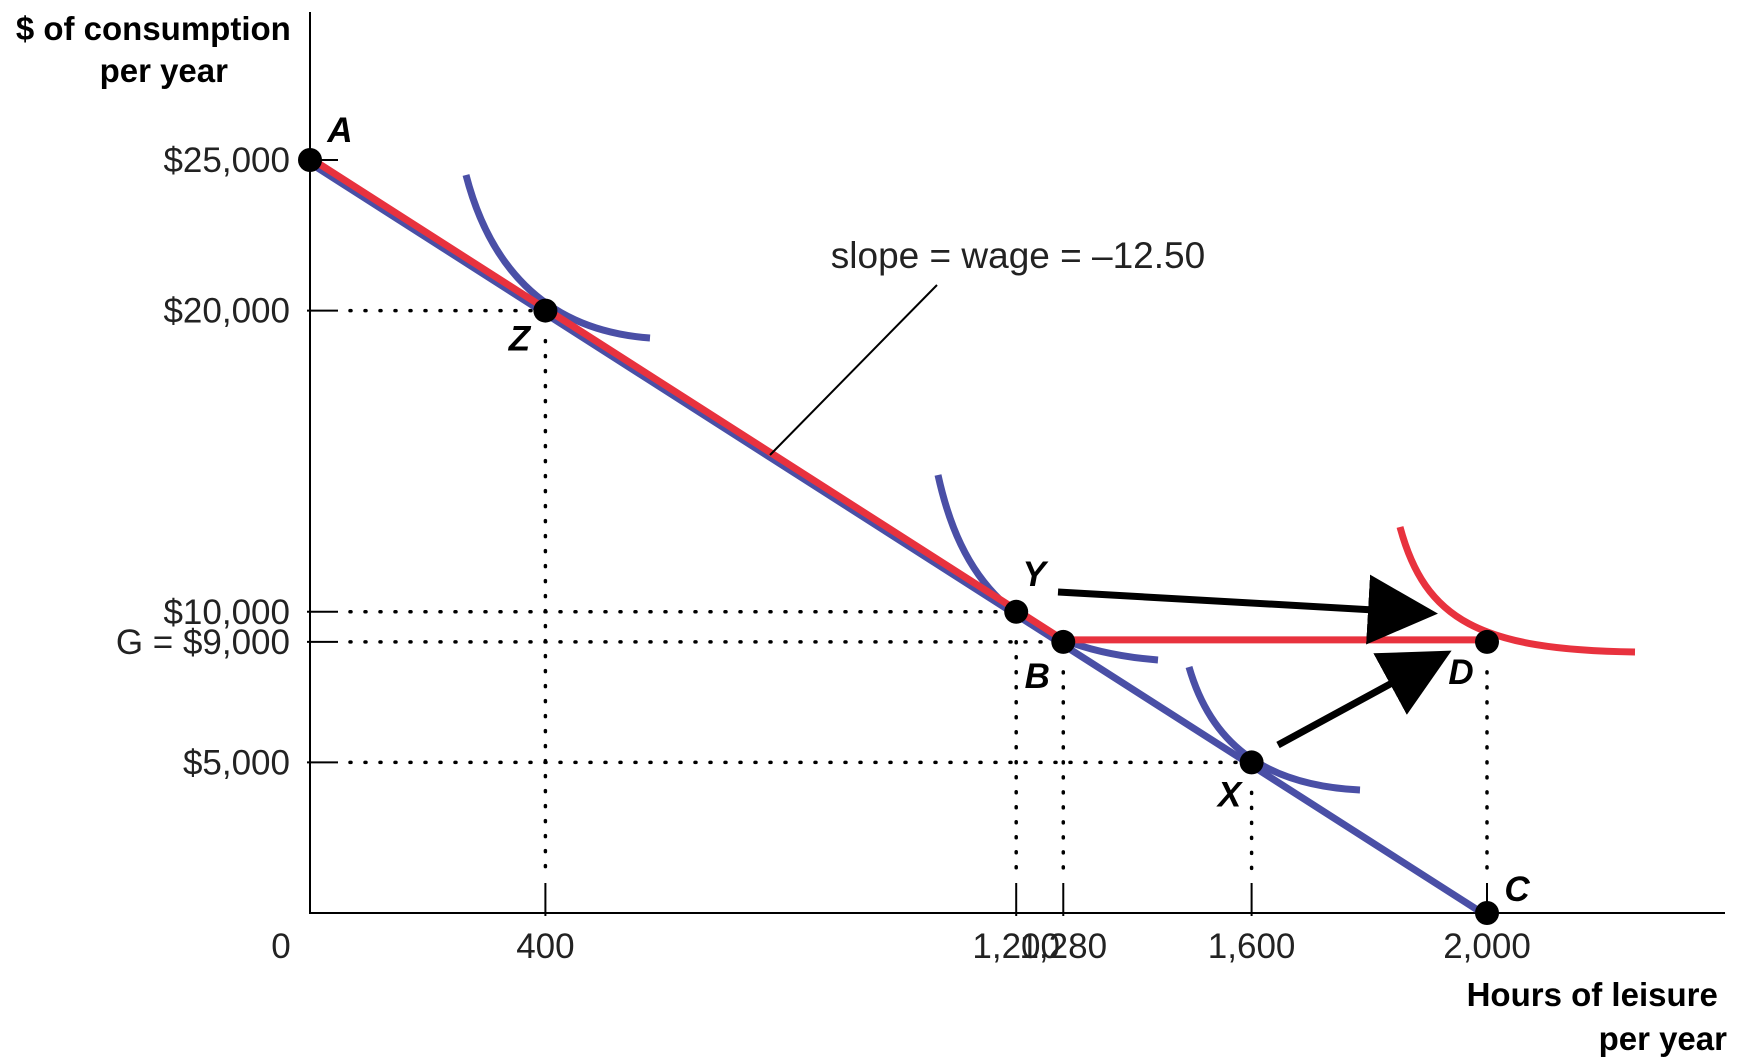 The height and width of the screenshot is (1057, 1740). I want to click on x-axis-label: Hours of leisure per year, so click(1597, 1016).